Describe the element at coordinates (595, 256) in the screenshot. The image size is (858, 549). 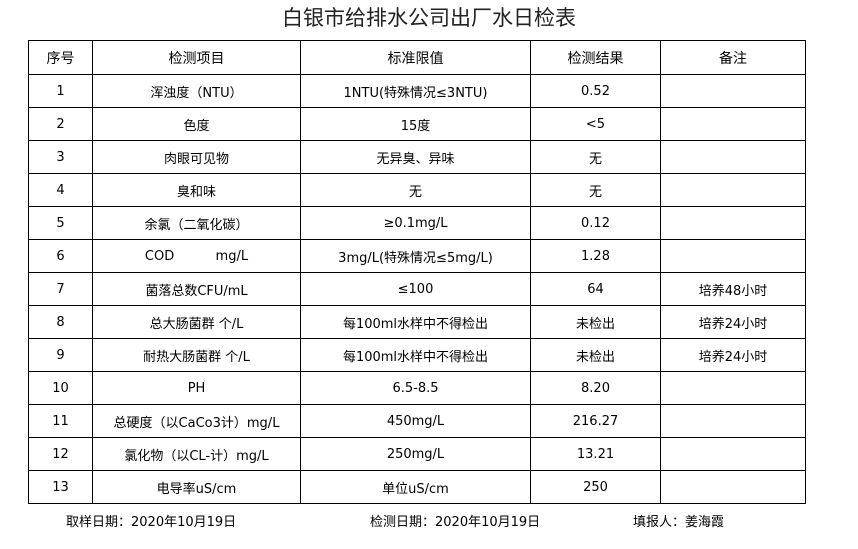
I see `cell: 1.28` at that location.